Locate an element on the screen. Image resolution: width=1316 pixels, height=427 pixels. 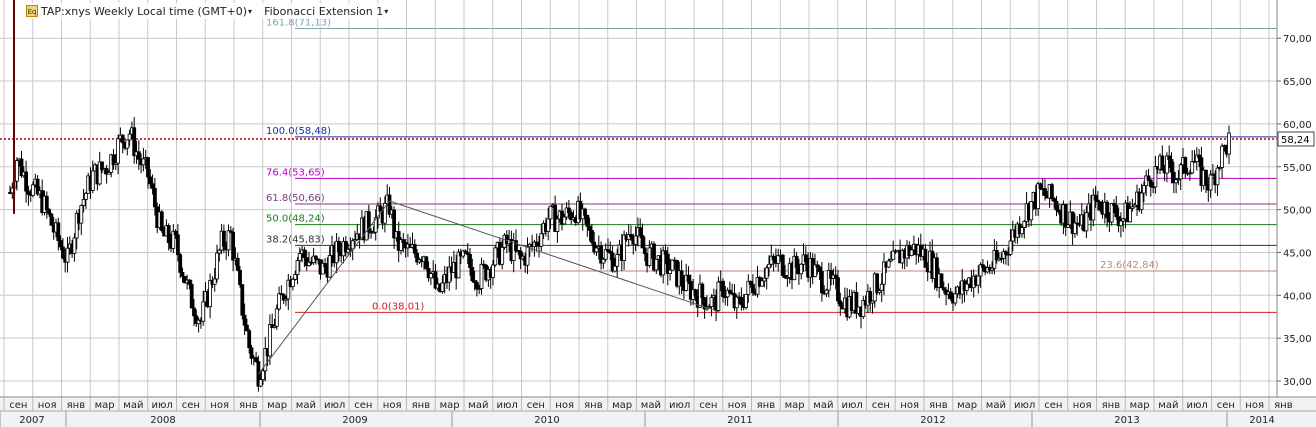
equity-icon: Eq is located at coordinates (32, 11).